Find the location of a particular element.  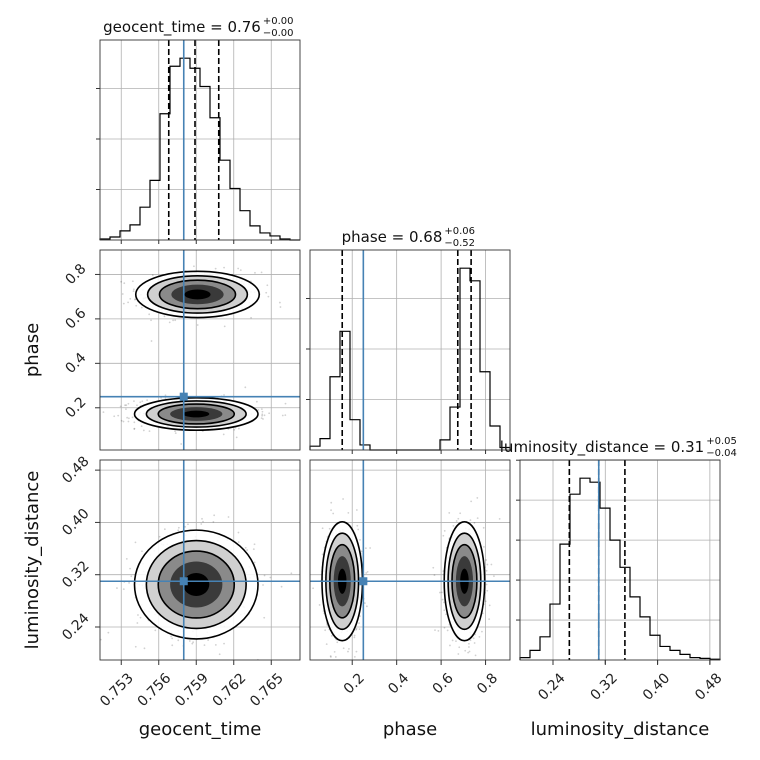

title-minus-error: −0.04 is located at coordinates (721, 453).